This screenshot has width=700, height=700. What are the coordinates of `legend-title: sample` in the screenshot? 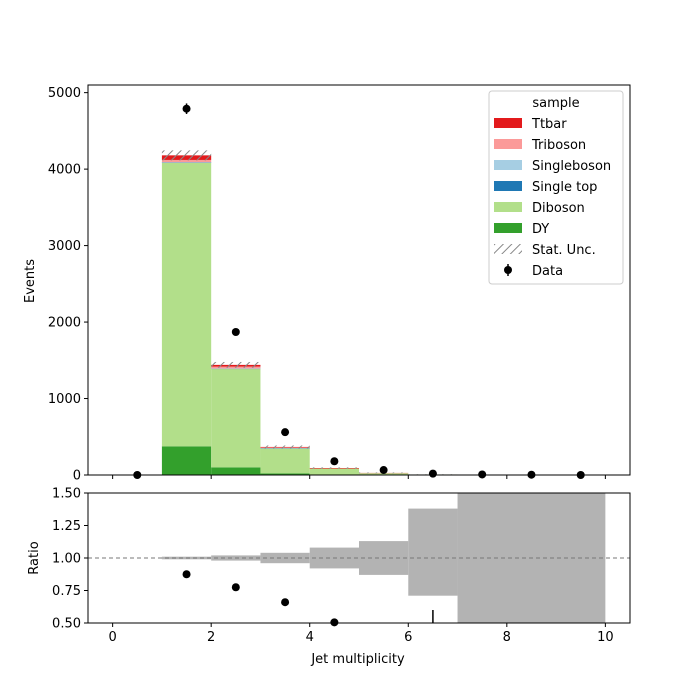 It's located at (555, 103).